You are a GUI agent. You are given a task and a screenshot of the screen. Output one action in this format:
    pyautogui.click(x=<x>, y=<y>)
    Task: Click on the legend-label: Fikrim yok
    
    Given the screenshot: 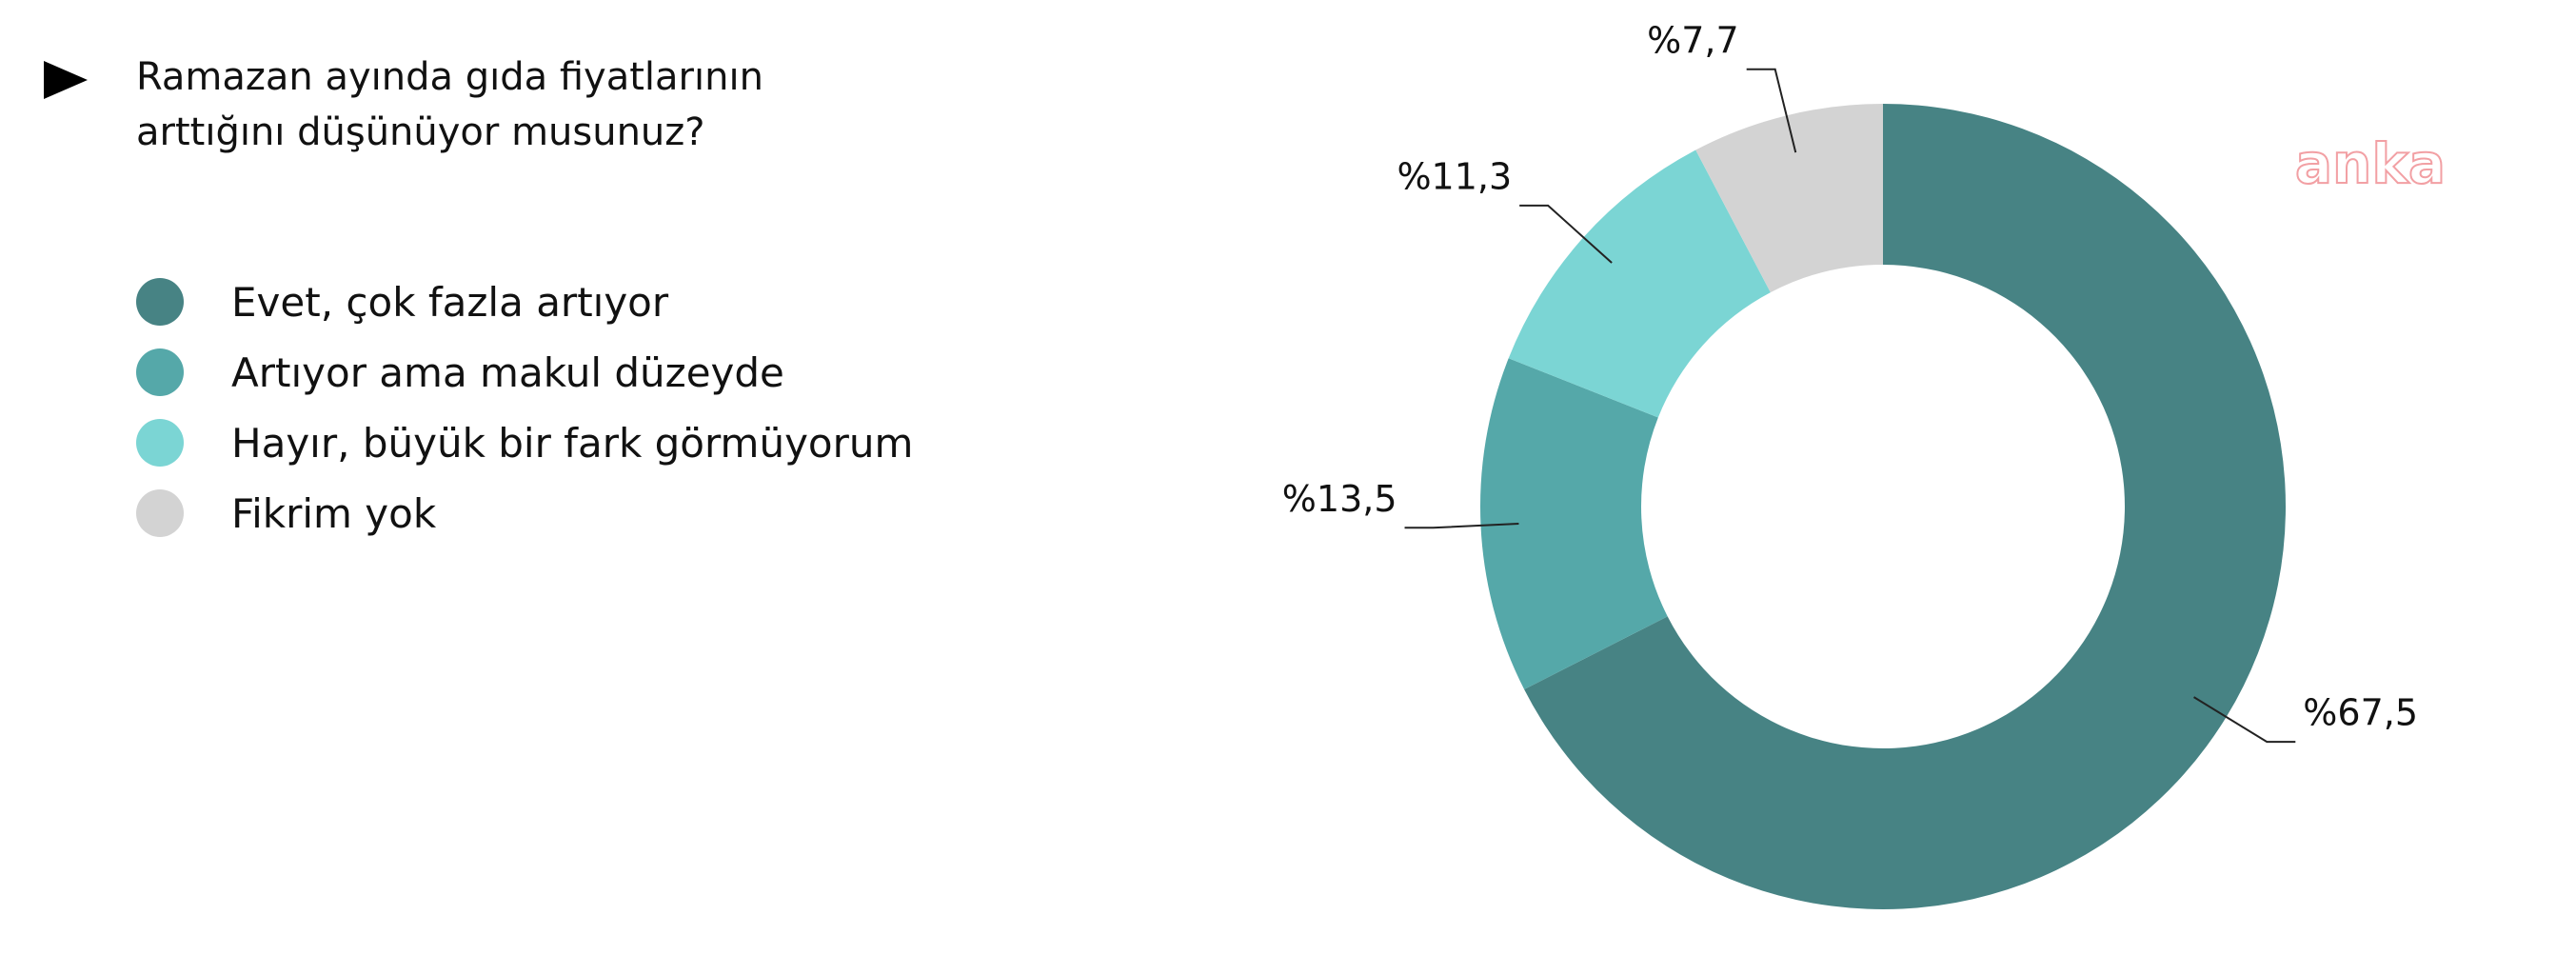 What is the action you would take?
    pyautogui.click(x=334, y=513)
    